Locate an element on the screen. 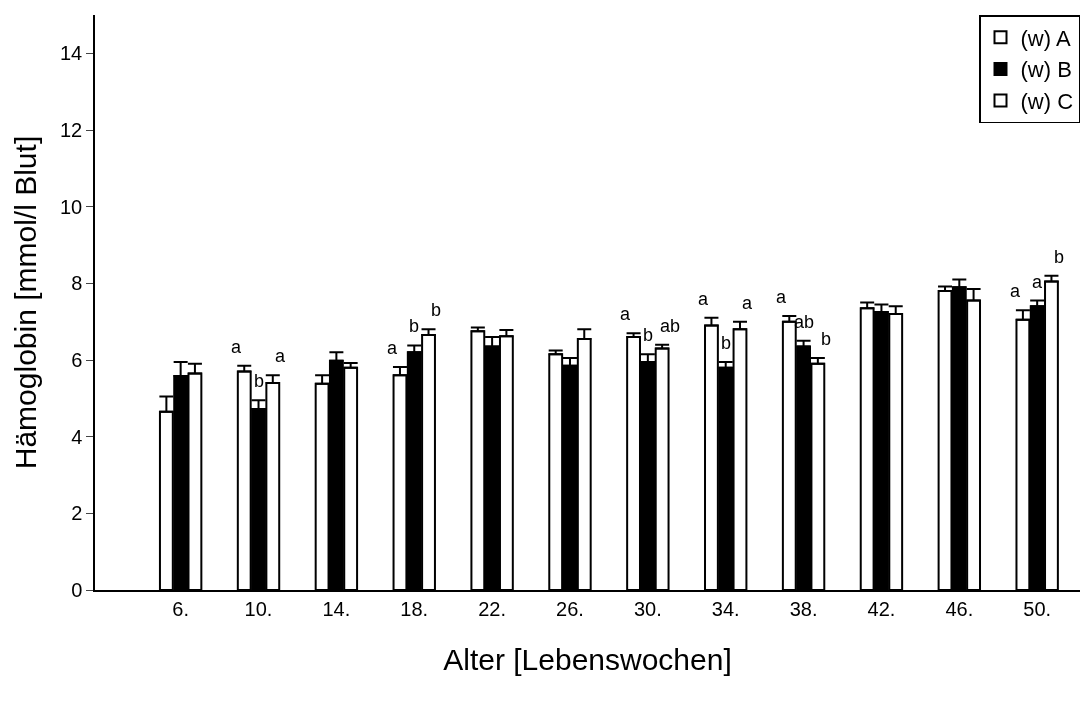  y-tick-label: 14 is located at coordinates (71, 53).